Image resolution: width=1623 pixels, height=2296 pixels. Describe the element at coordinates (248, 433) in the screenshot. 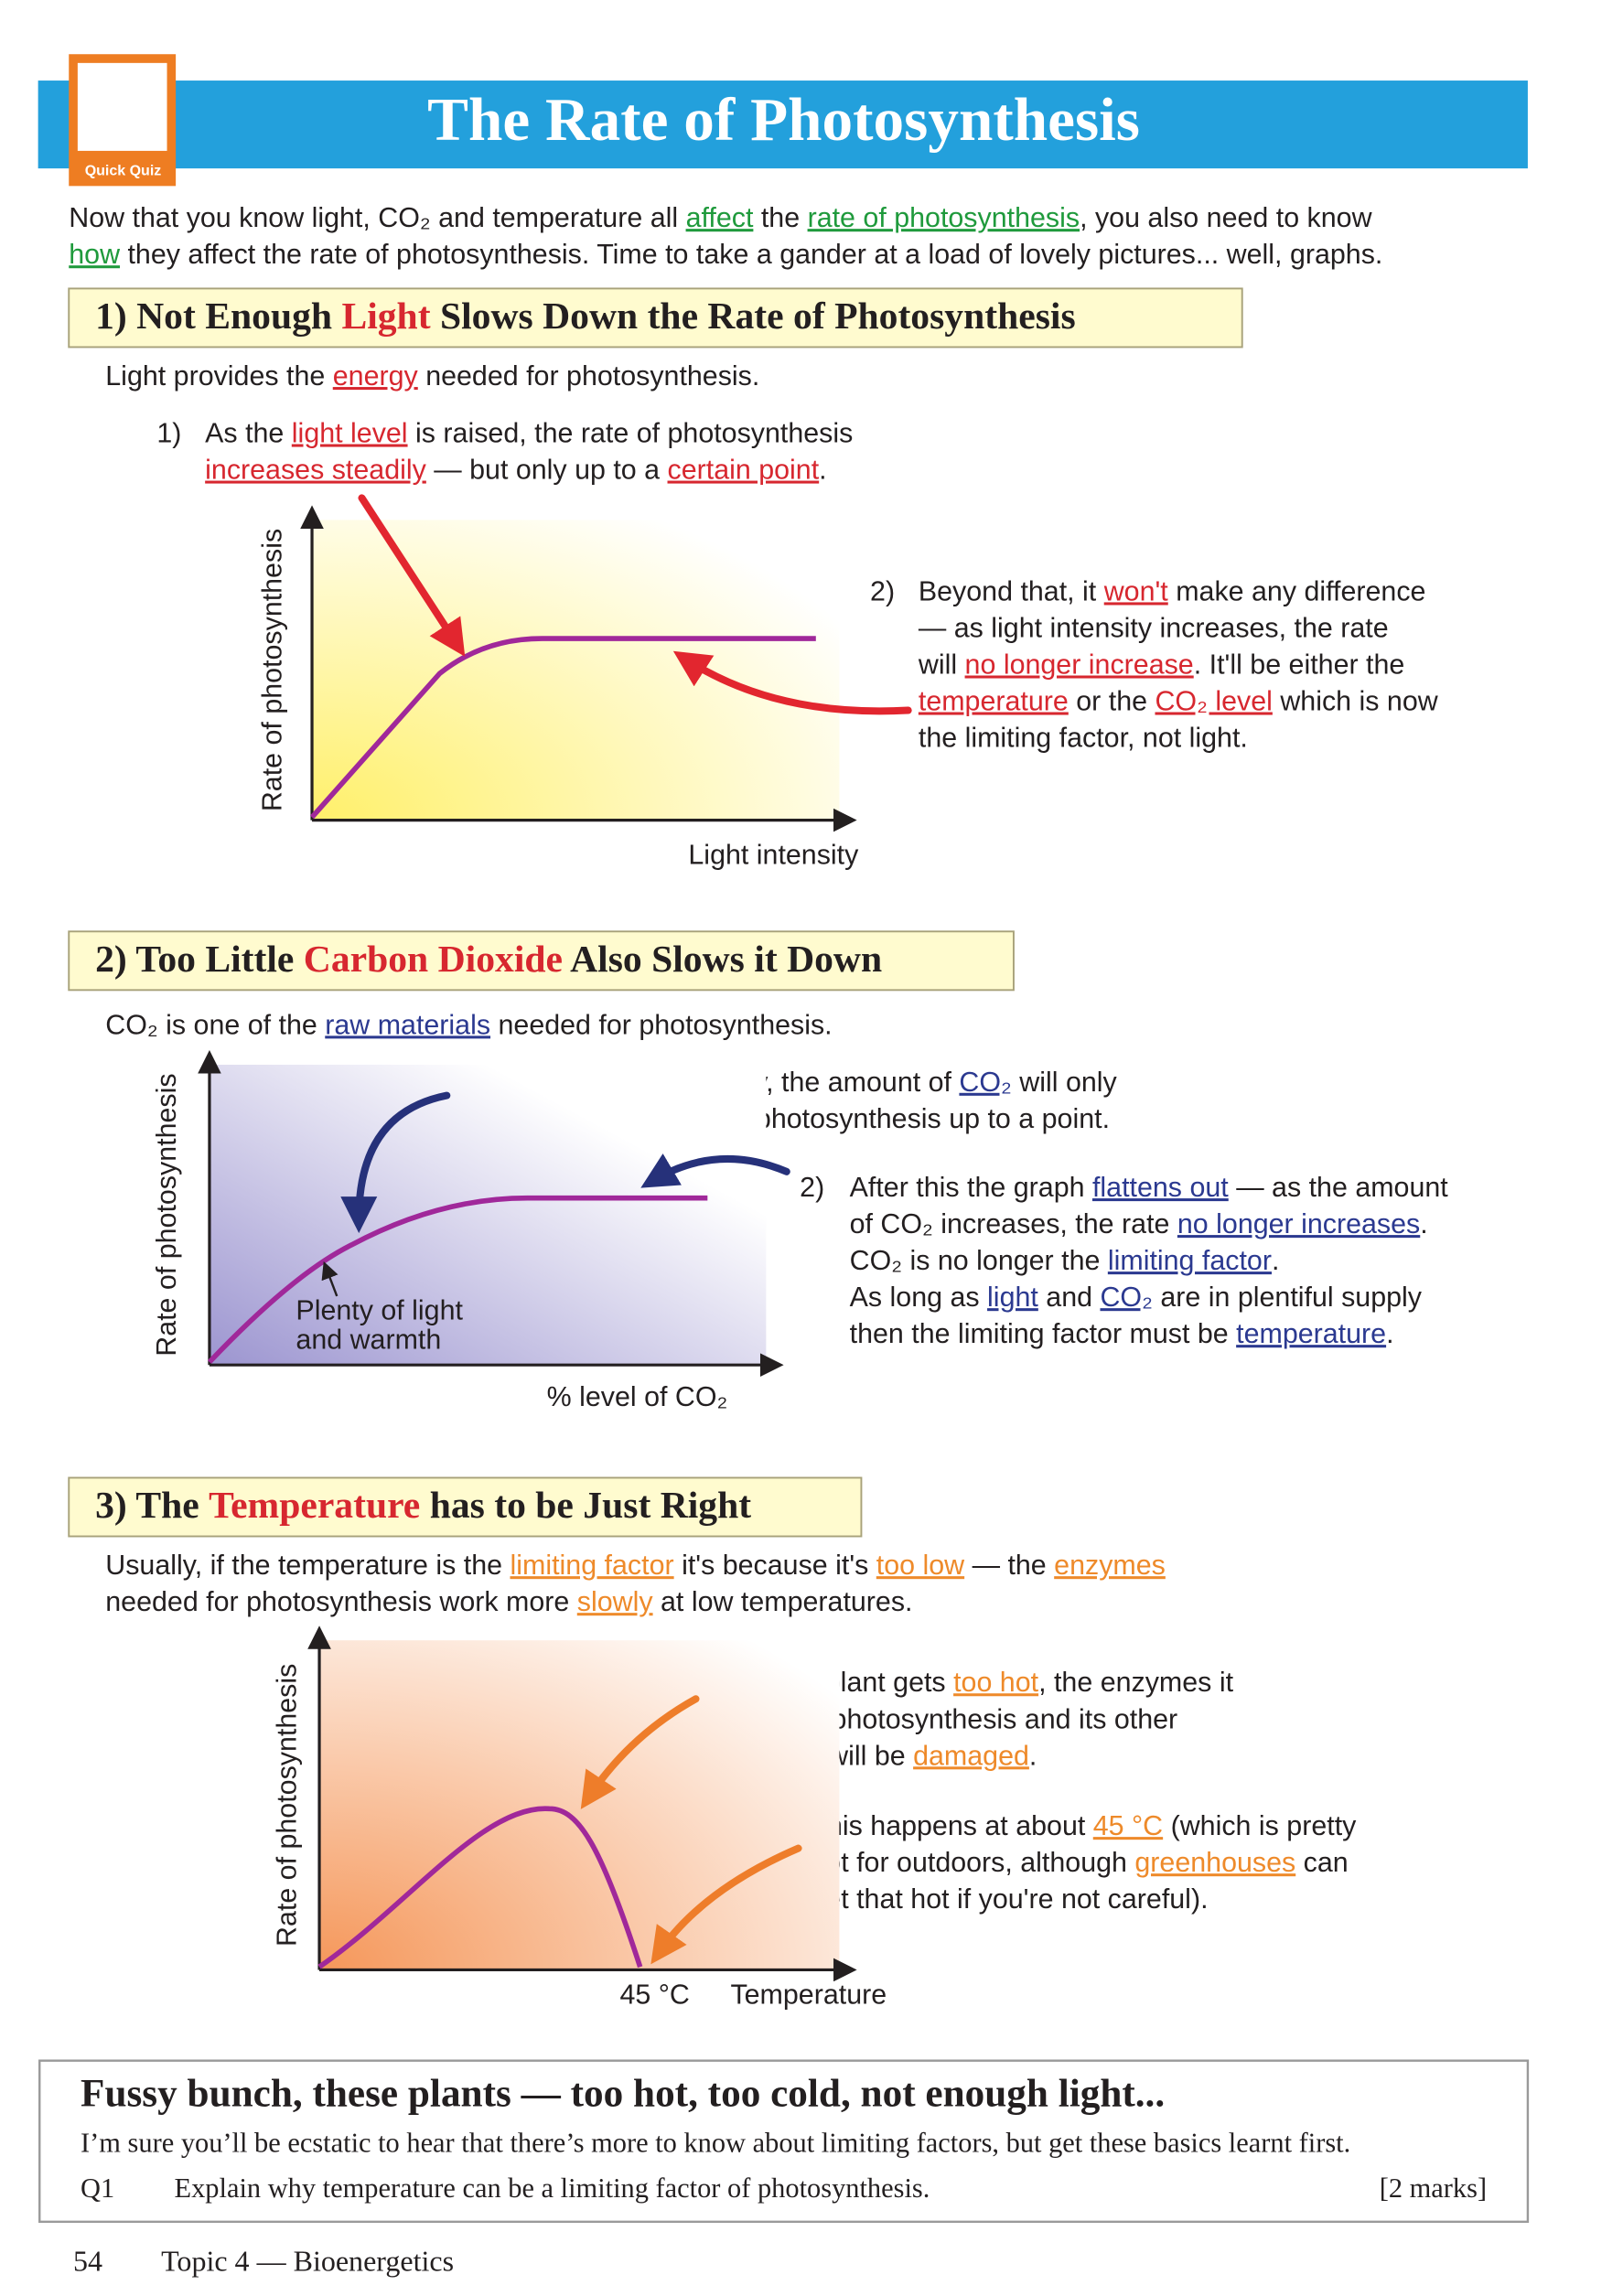

I see `text-run: As the` at that location.